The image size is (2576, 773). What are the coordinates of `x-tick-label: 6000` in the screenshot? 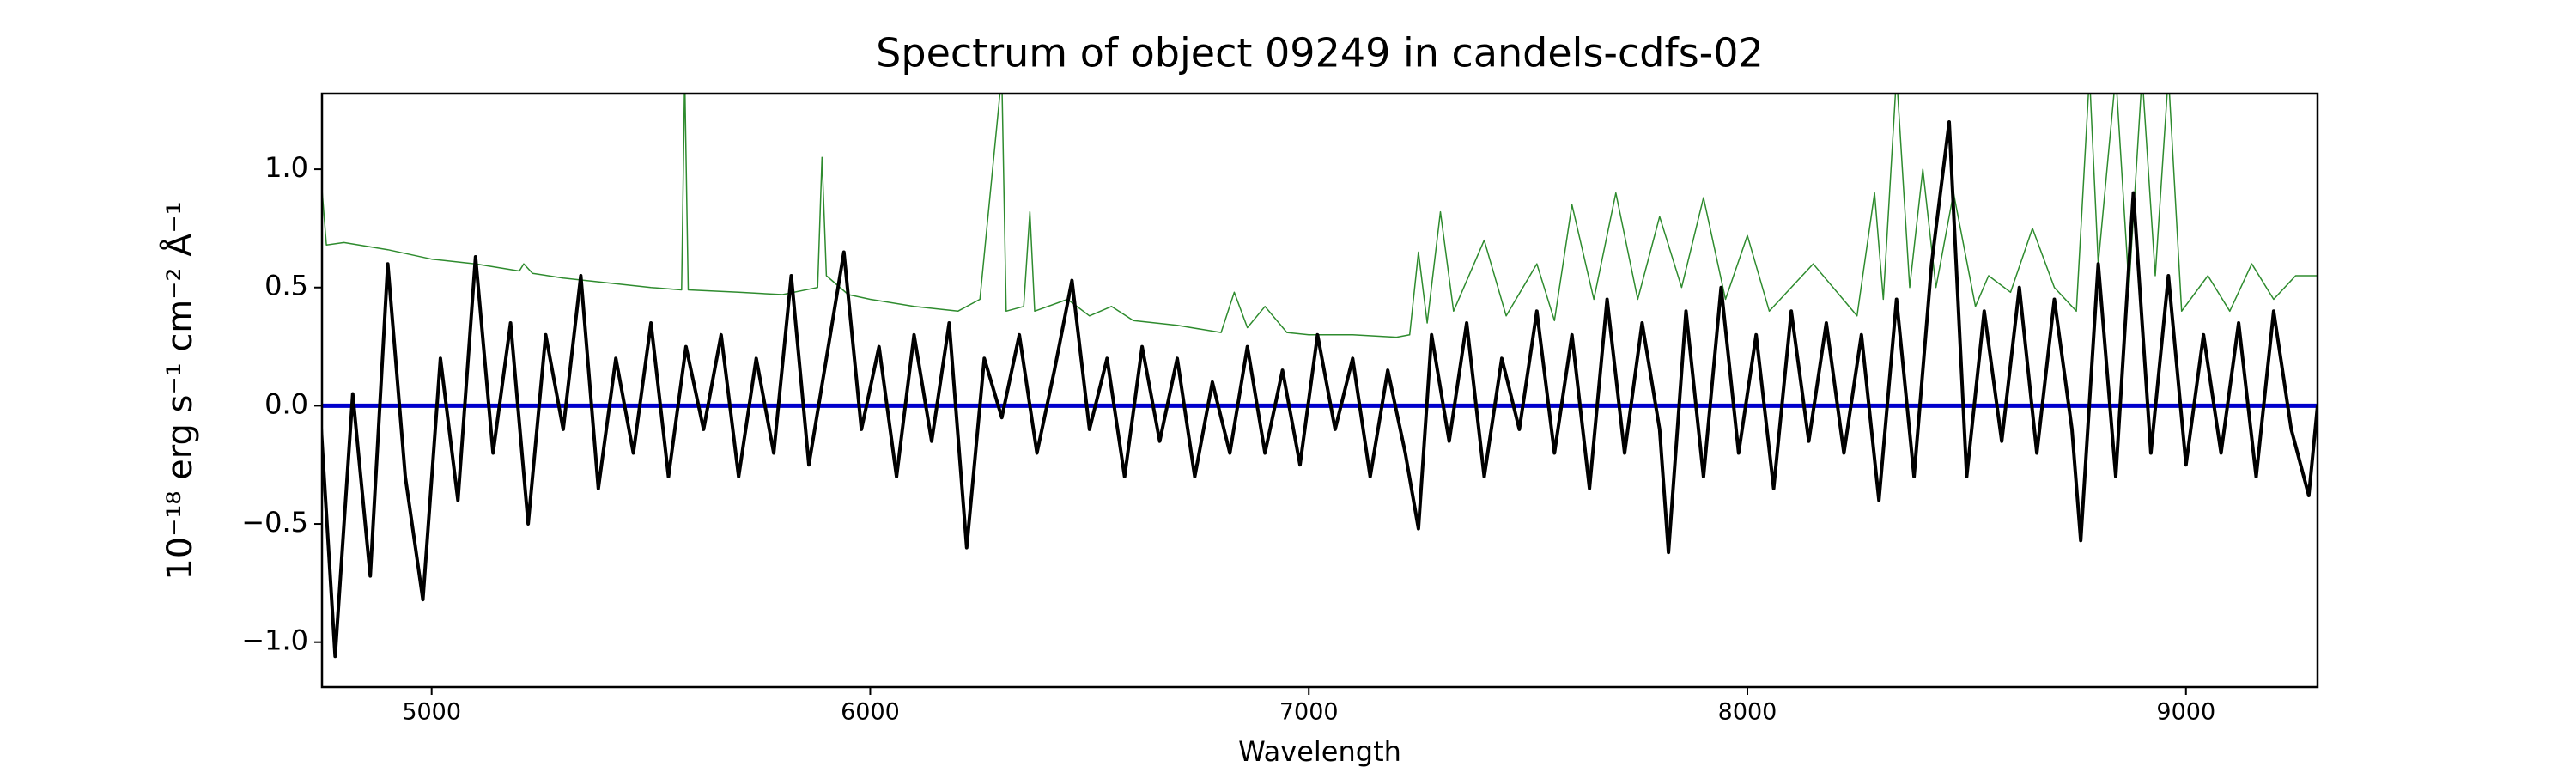 It's located at (870, 712).